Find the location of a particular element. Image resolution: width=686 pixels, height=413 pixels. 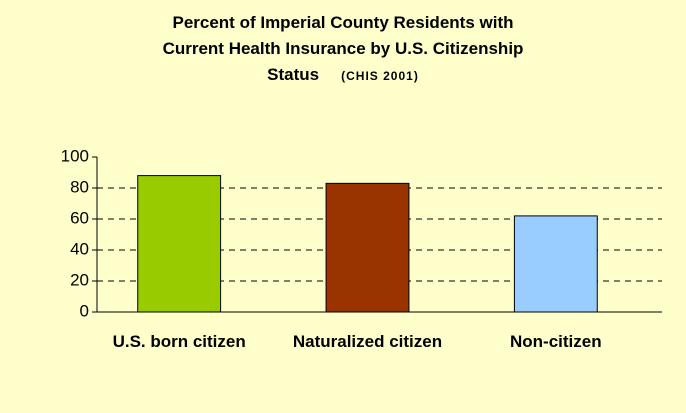

subtitle: (CHIS 2001) is located at coordinates (380, 76).